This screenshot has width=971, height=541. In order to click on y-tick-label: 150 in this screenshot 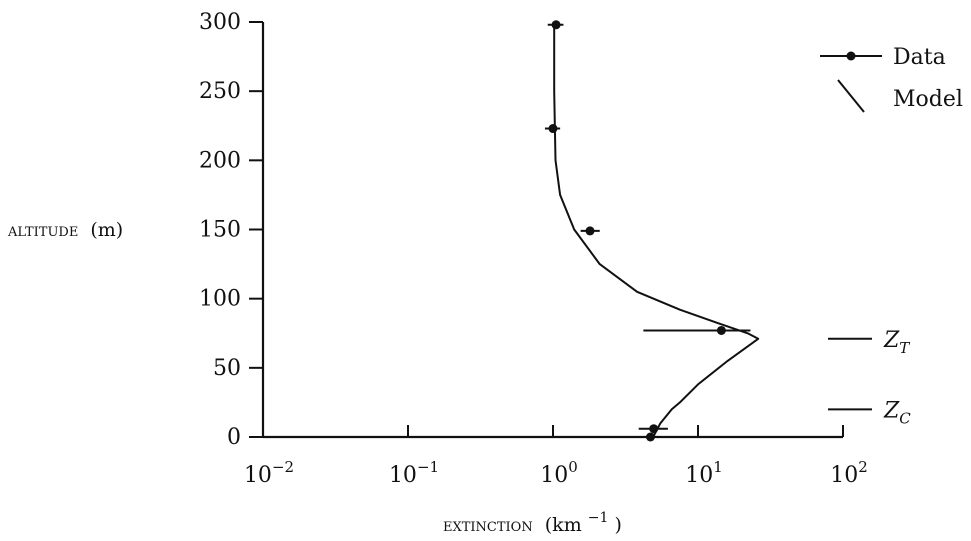, I will do `click(220, 230)`.